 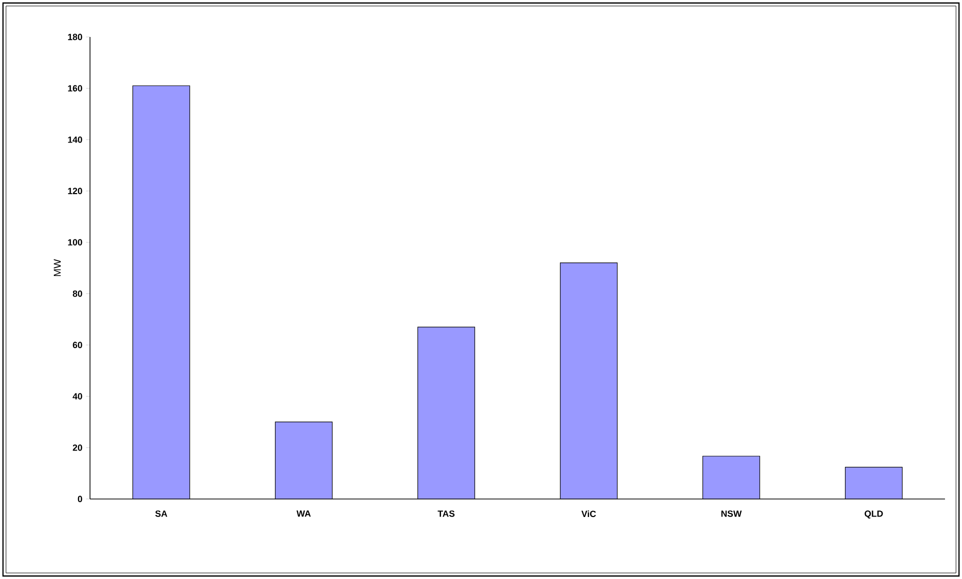 What do you see at coordinates (77, 447) in the screenshot?
I see `y-tick-label: 20` at bounding box center [77, 447].